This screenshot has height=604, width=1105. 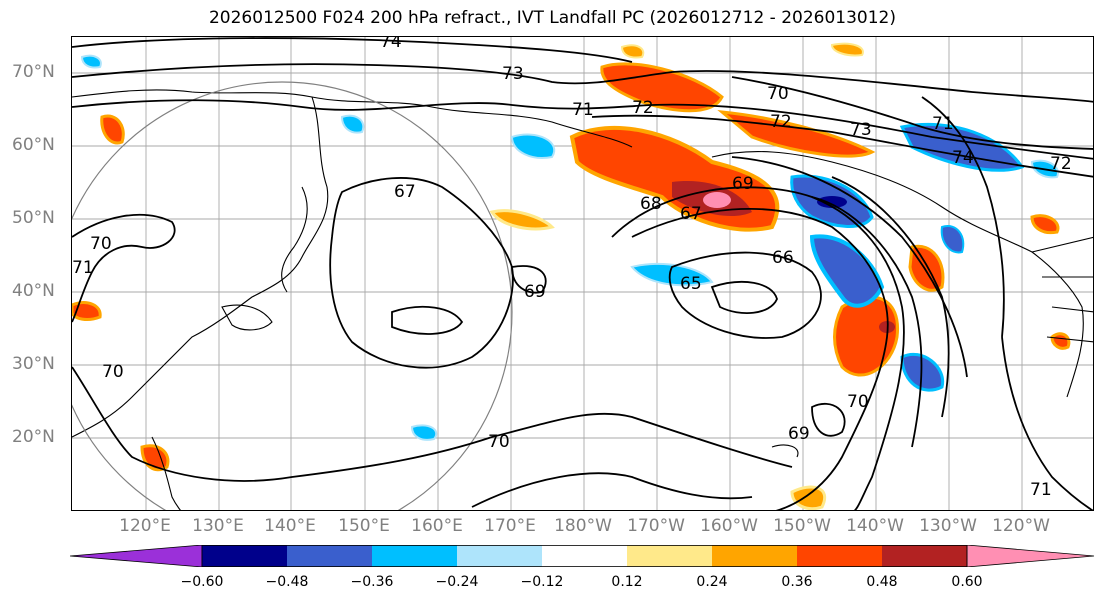 What do you see at coordinates (145, 526) in the screenshot?
I see `lon-label-120e: 120°E` at bounding box center [145, 526].